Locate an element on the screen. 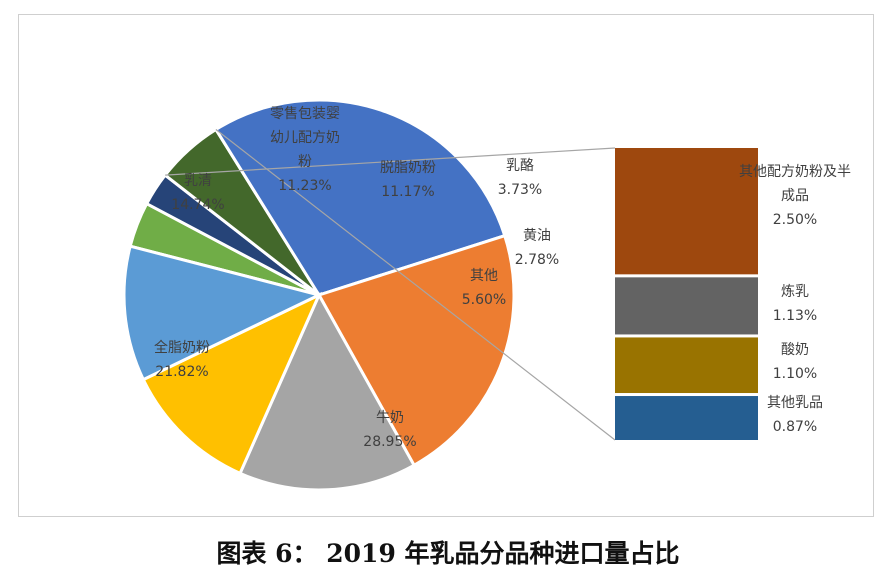 This screenshot has height=586, width=896. breakdown-4-value: 0.87% is located at coordinates (795, 427).